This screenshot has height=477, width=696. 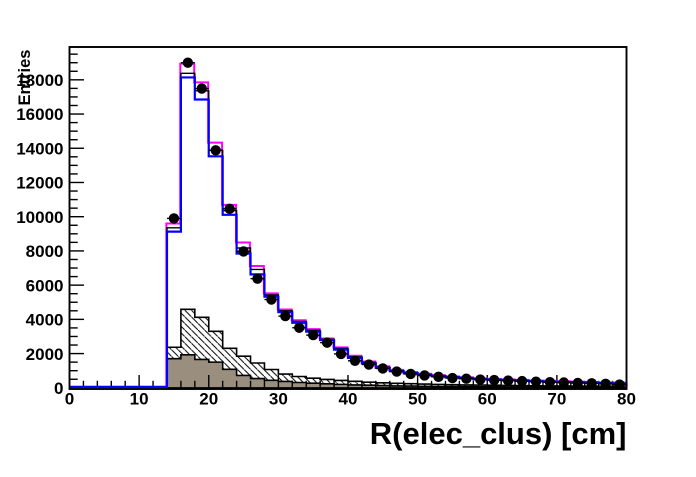 What do you see at coordinates (348, 398) in the screenshot?
I see `svg-text: 40` at bounding box center [348, 398].